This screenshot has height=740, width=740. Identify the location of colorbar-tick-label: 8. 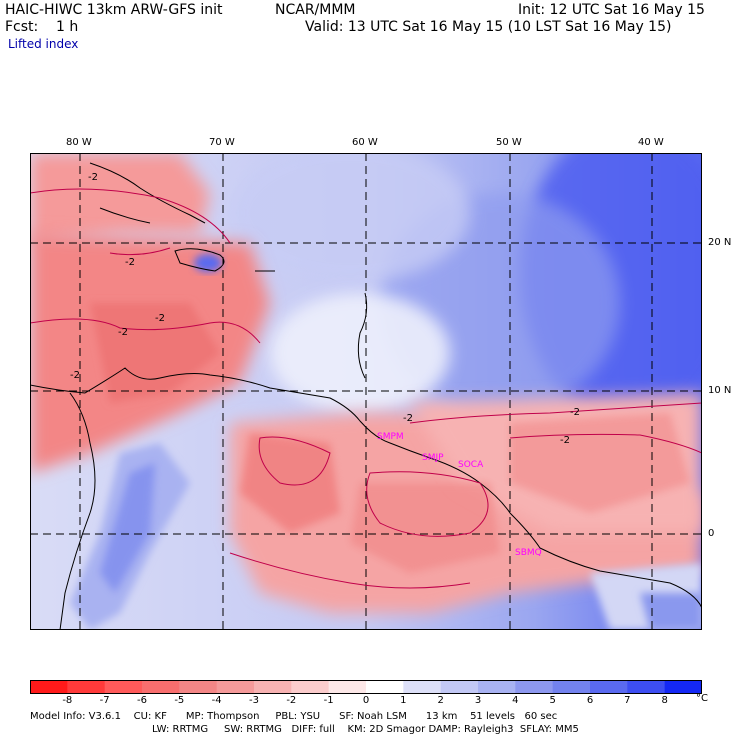
(664, 700).